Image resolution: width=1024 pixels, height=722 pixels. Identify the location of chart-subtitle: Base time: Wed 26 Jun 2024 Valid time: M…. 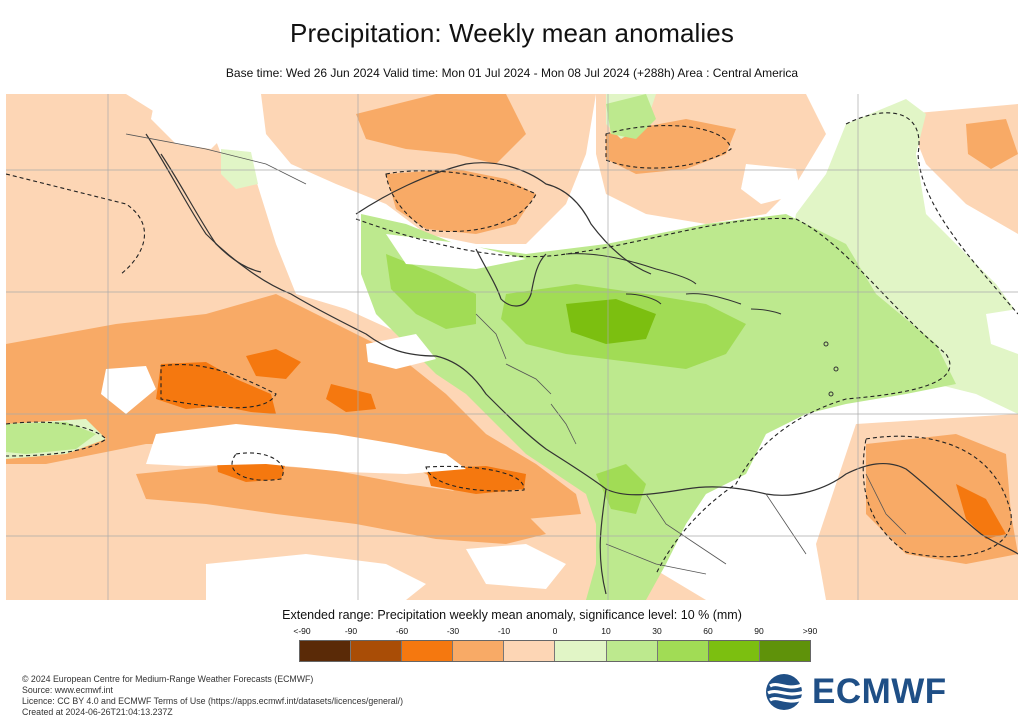
(512, 73).